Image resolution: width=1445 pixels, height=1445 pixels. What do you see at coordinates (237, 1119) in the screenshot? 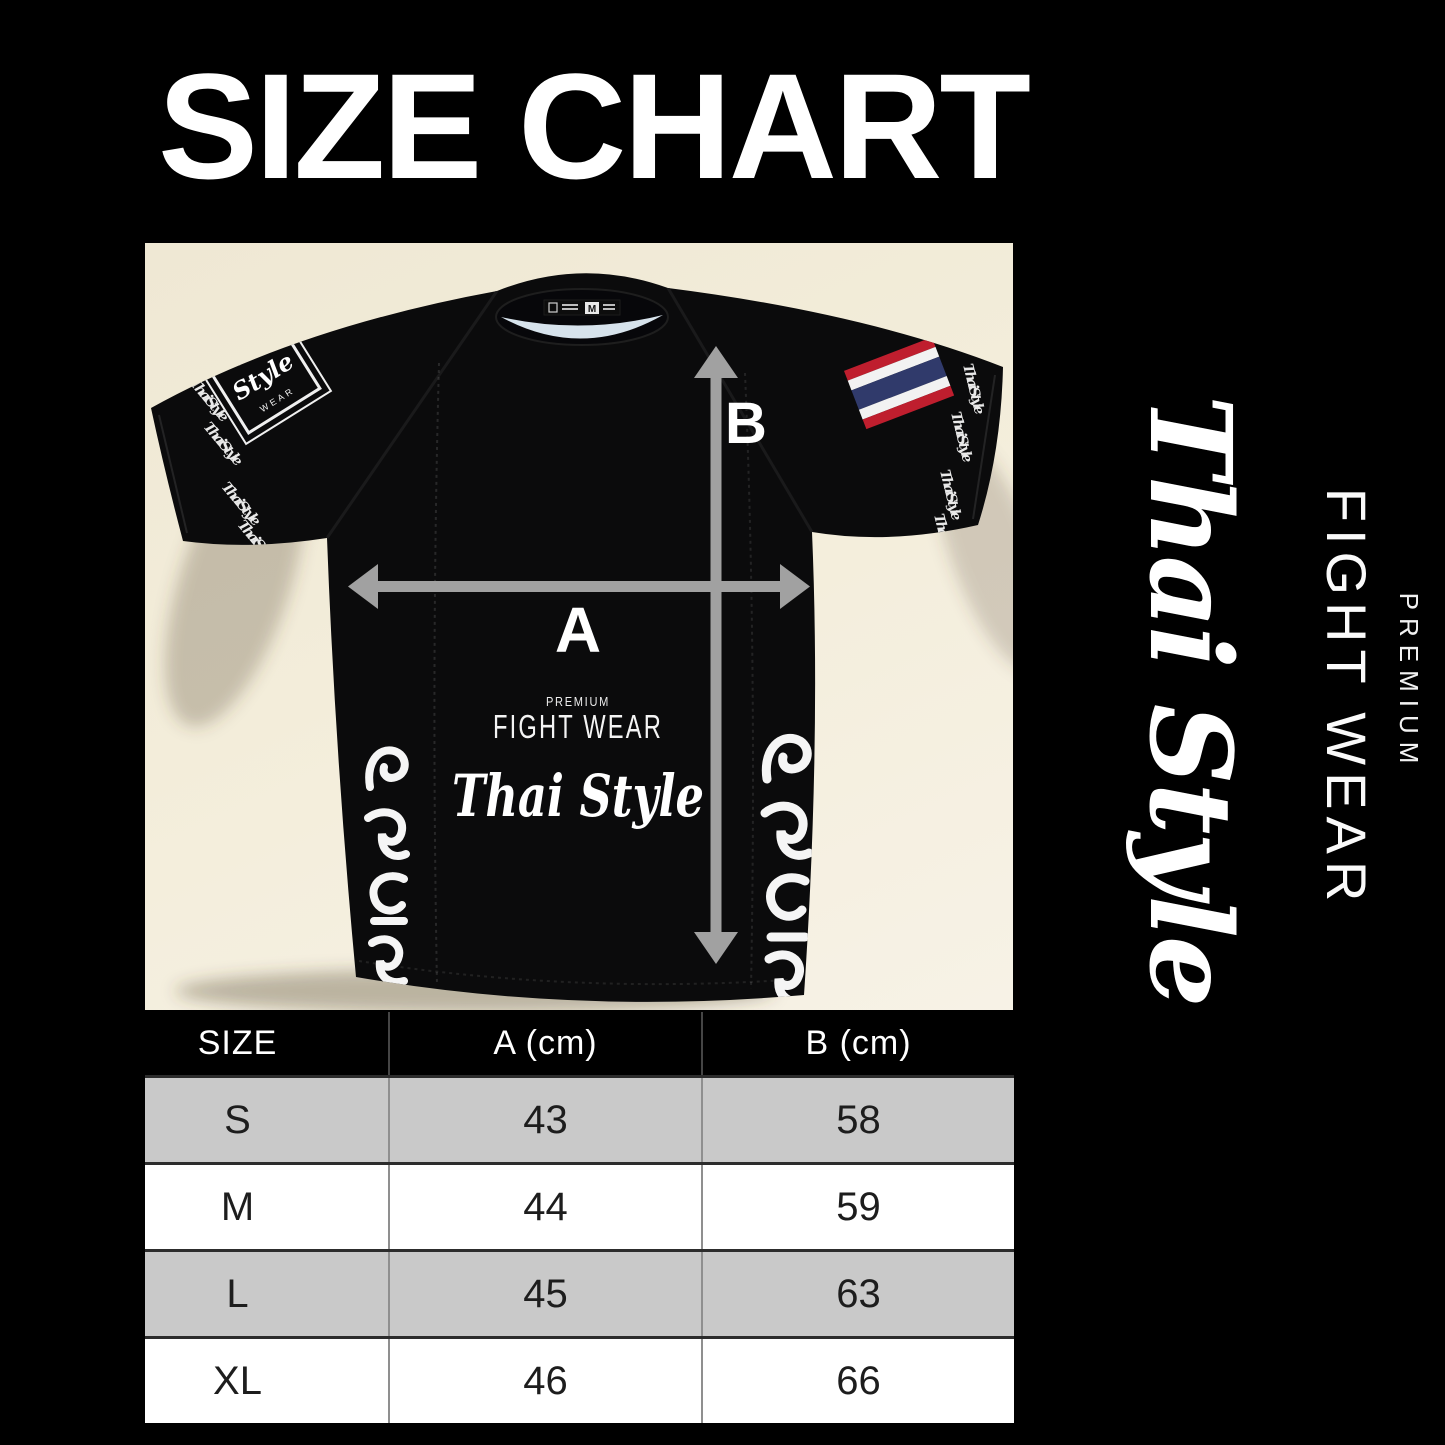
I see `size-cell: S` at bounding box center [237, 1119].